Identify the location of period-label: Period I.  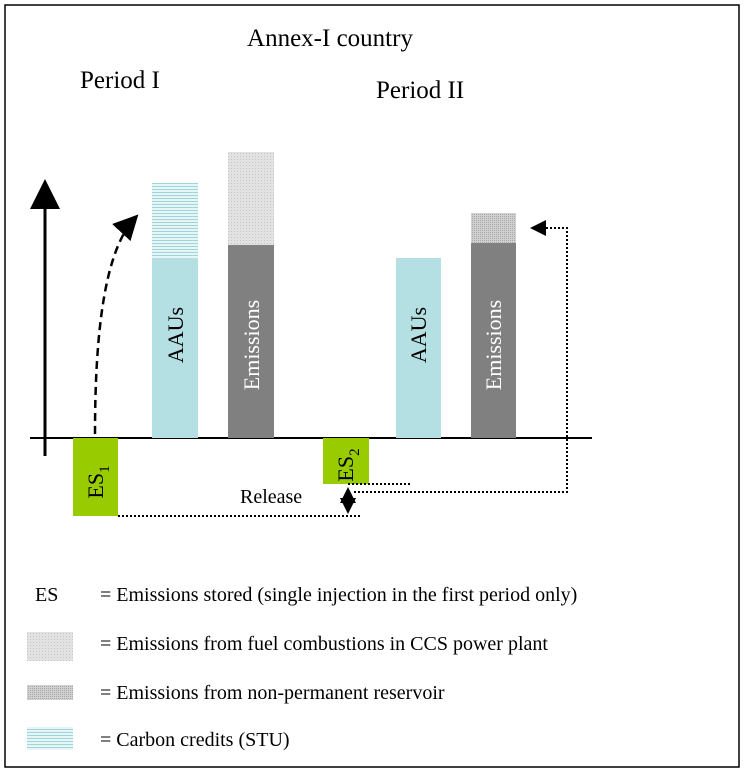
(120, 80).